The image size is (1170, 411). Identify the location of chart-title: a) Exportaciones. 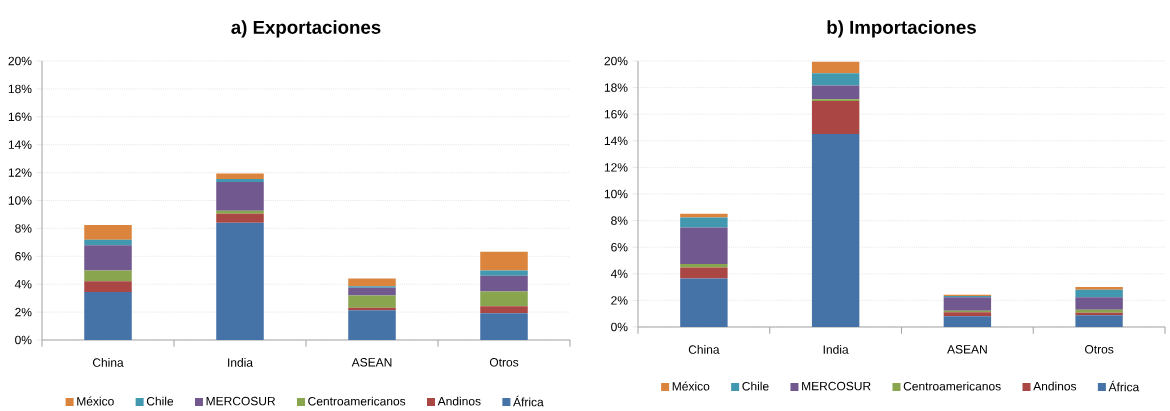
(306, 29).